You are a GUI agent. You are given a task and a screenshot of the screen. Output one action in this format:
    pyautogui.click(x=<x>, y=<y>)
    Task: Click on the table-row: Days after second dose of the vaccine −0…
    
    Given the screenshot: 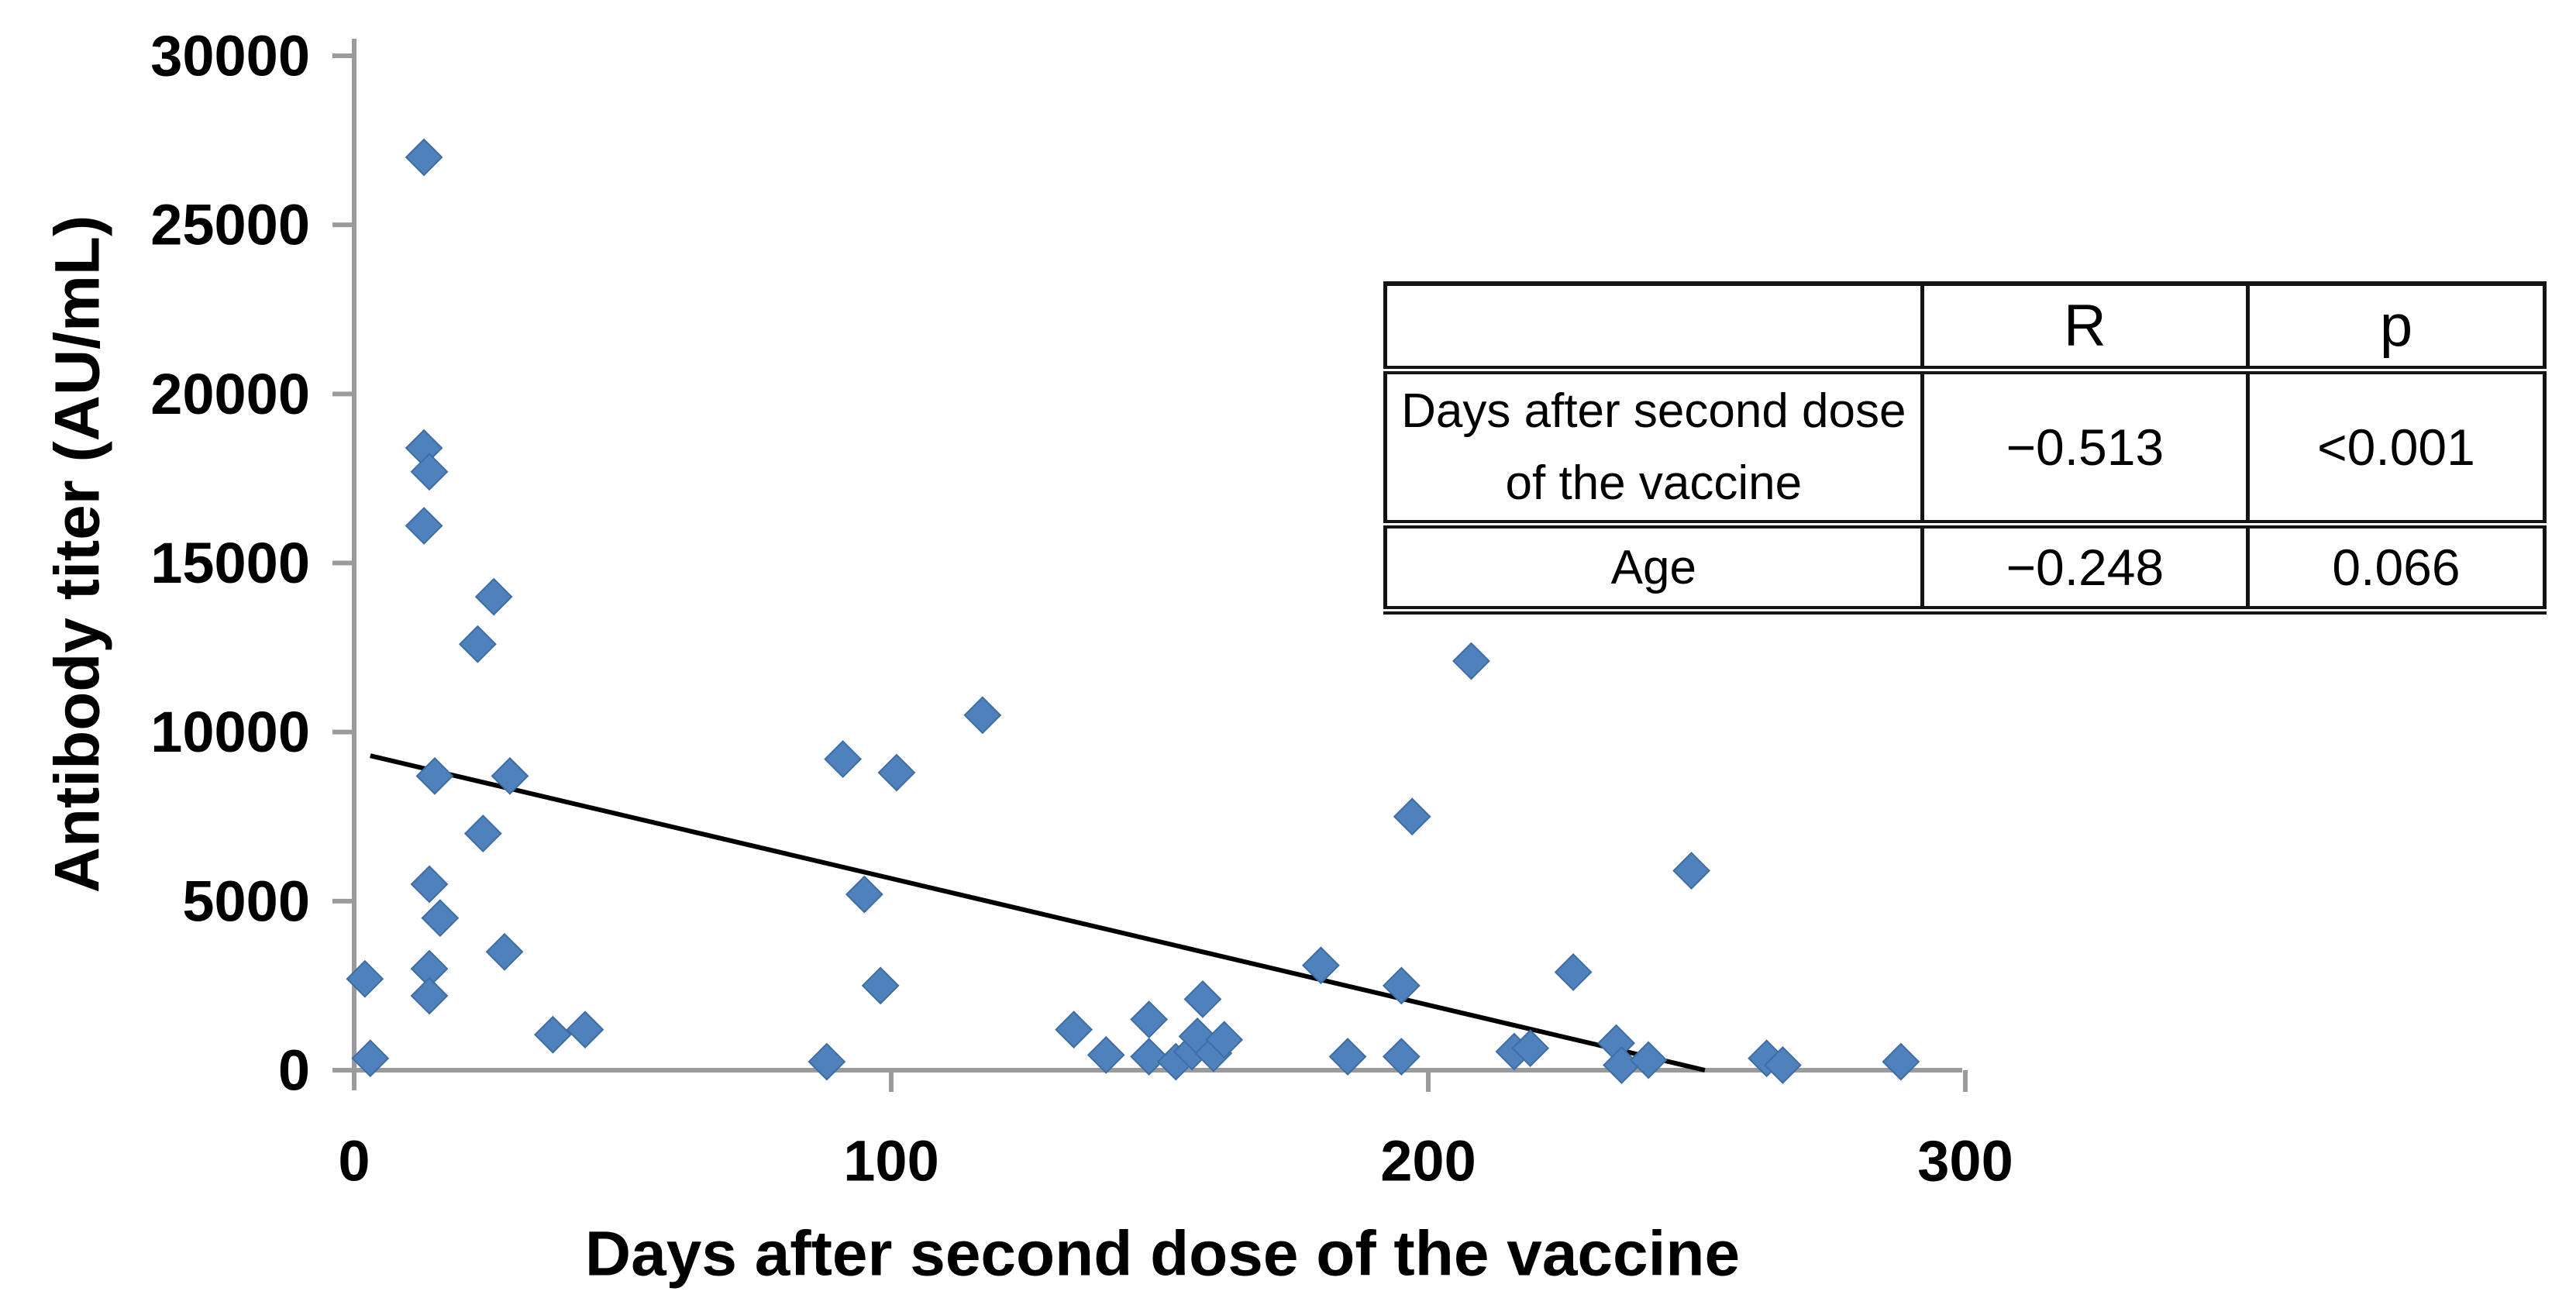 What is the action you would take?
    pyautogui.click(x=1965, y=449)
    